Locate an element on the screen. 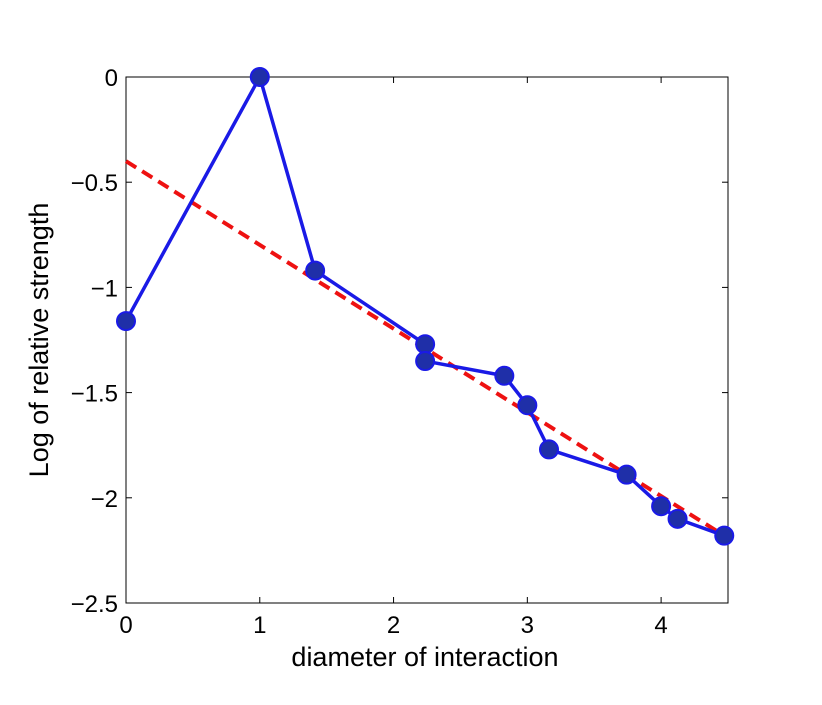  x-tick-label: 0 is located at coordinates (125, 625).